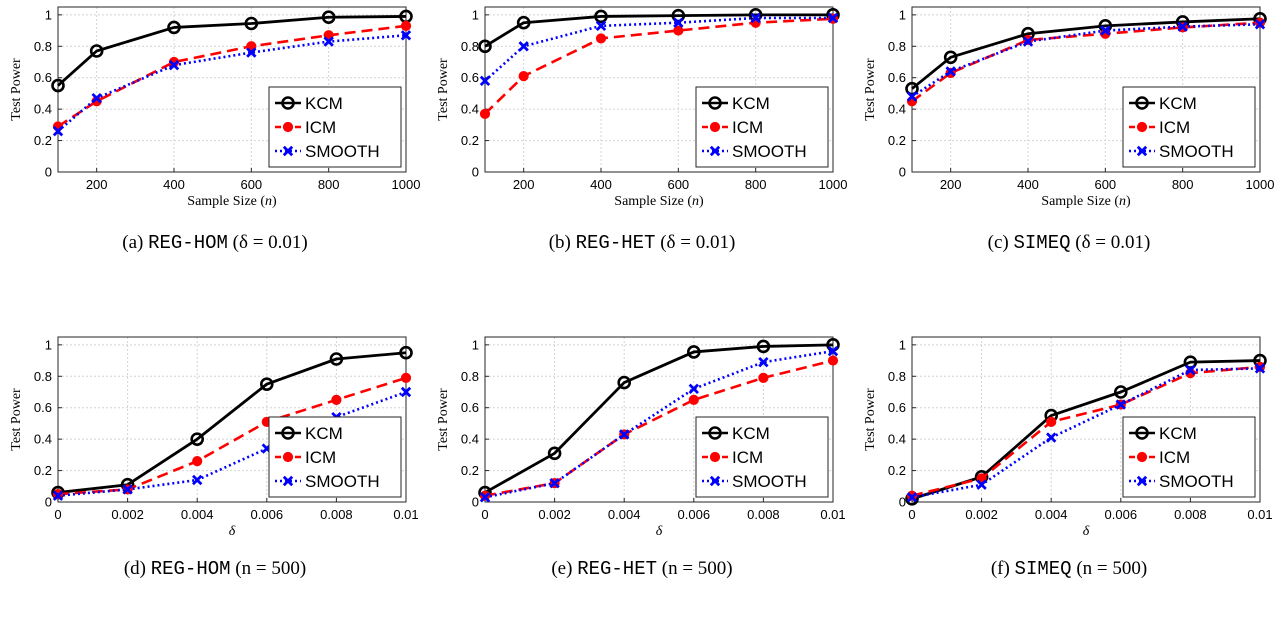  I want to click on series-kcm, so click(659, 419).